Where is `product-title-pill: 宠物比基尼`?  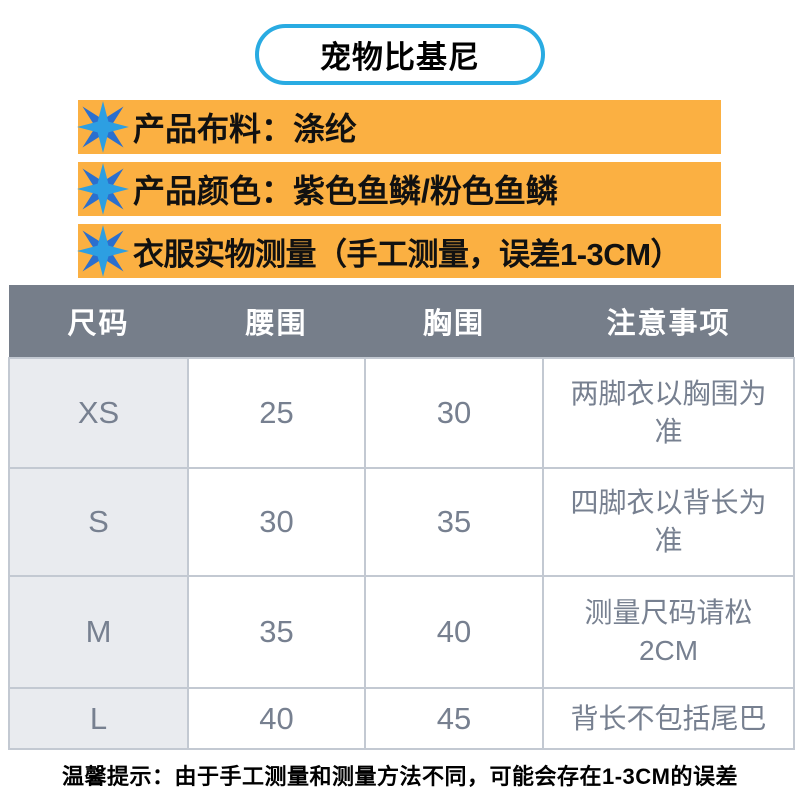
product-title-pill: 宠物比基尼 is located at coordinates (400, 54).